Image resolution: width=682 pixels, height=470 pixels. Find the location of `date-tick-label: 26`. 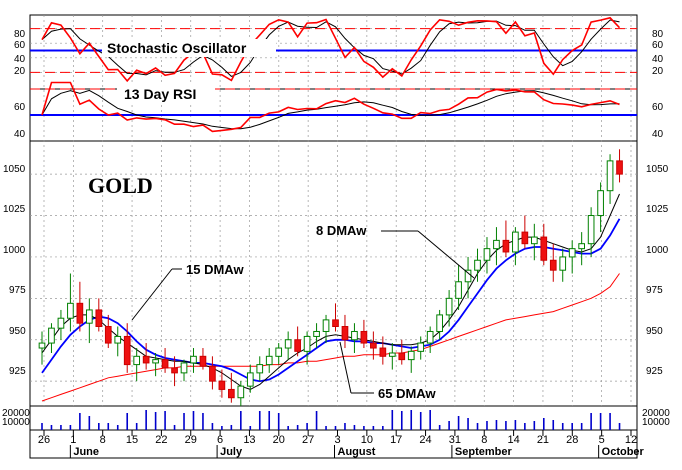

date-tick-label: 26 is located at coordinates (44, 440).